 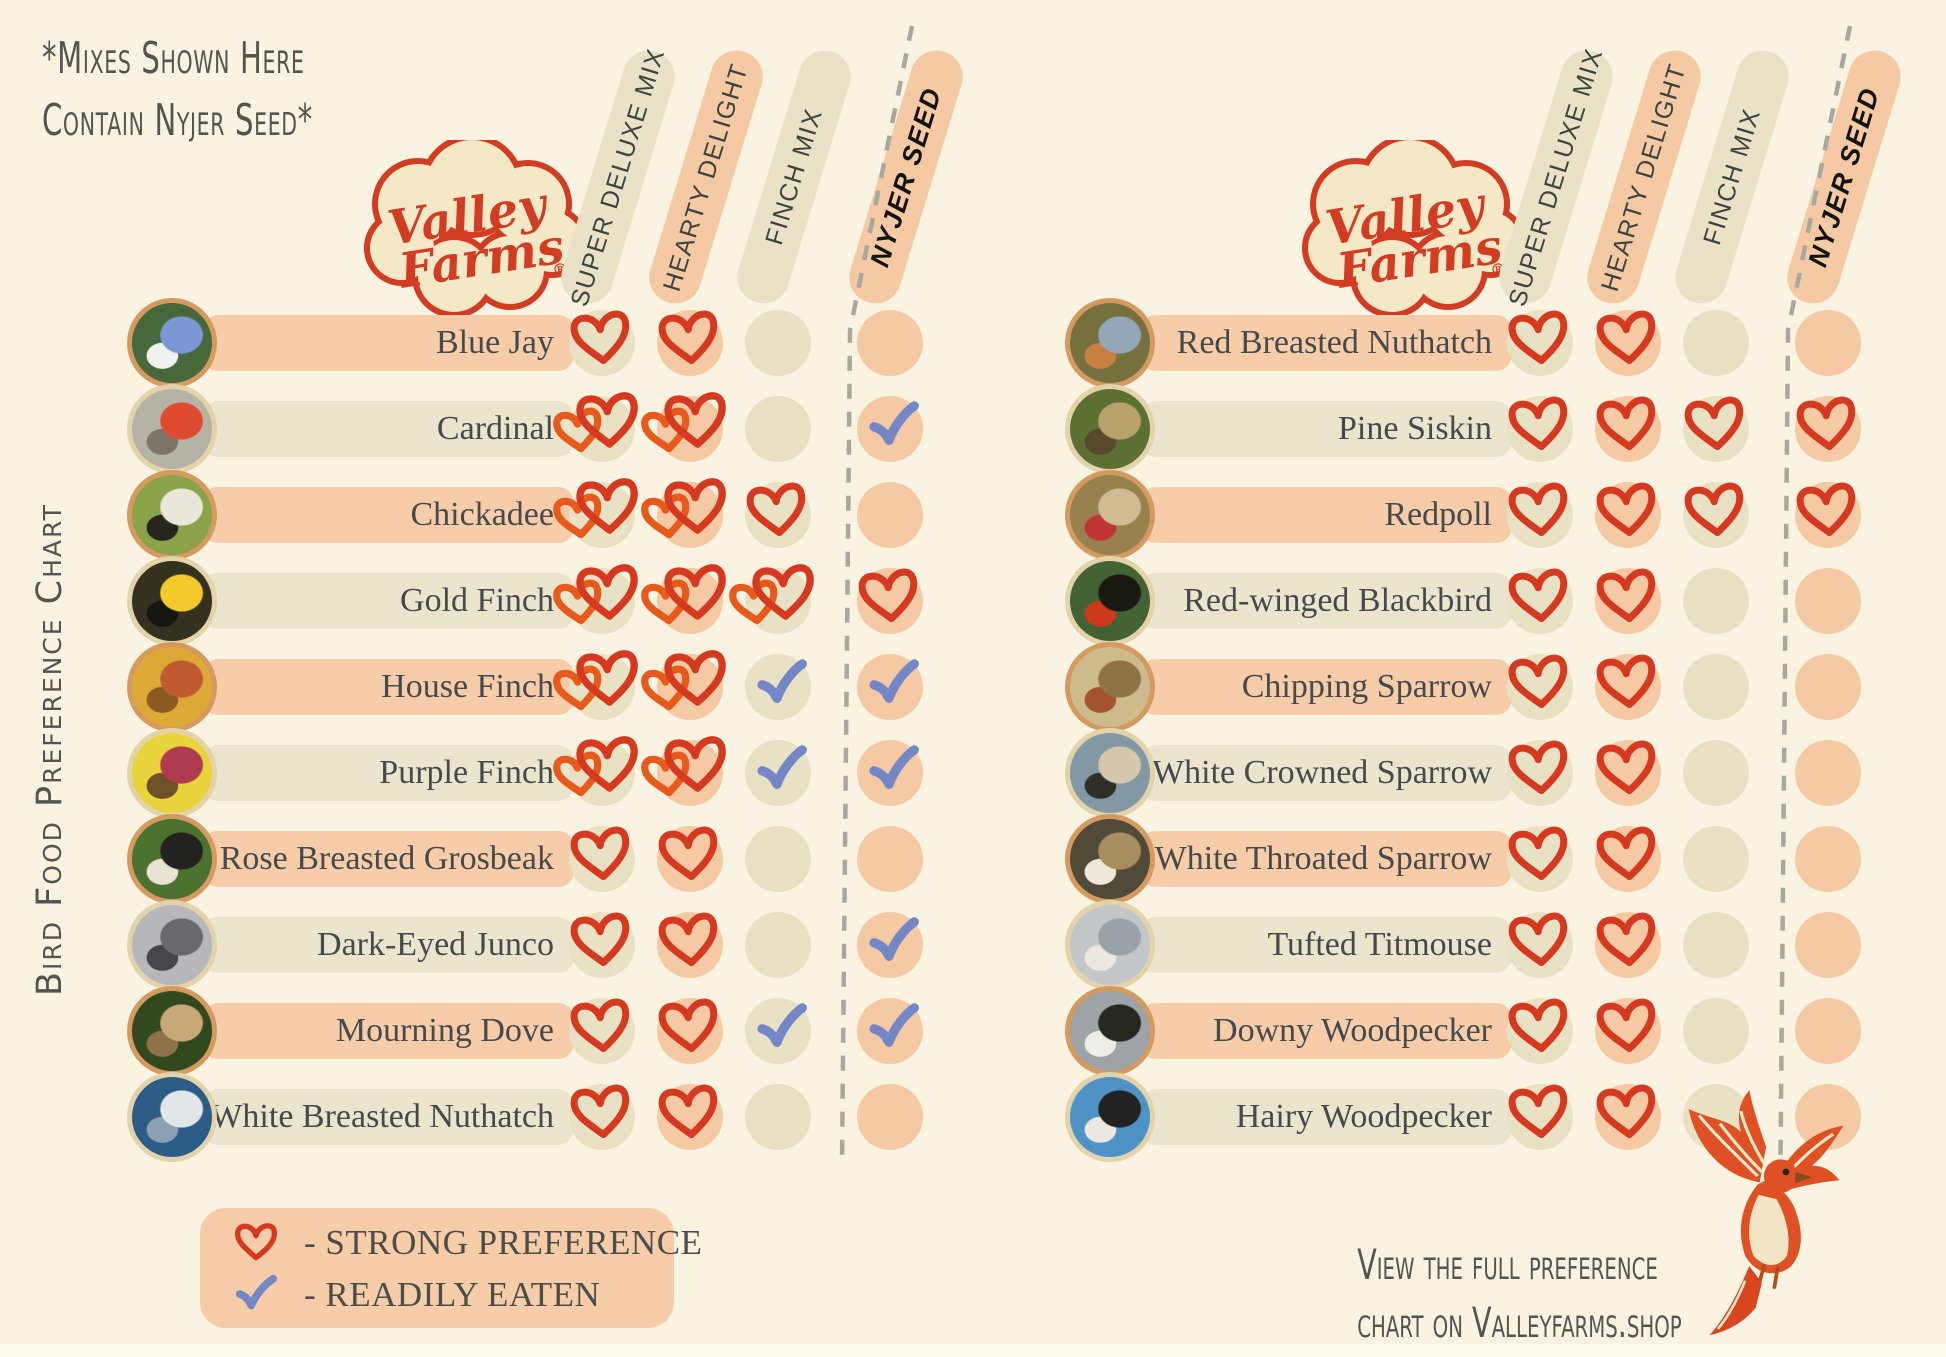 I want to click on bird-name-bar: White Crowned Sparrow, so click(x=1326, y=773).